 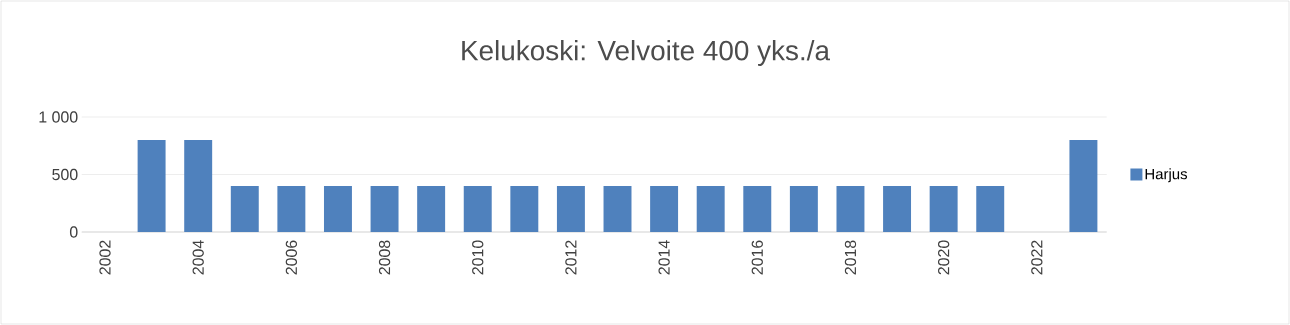 What do you see at coordinates (664, 257) in the screenshot?
I see `x-tick-label: 2014` at bounding box center [664, 257].